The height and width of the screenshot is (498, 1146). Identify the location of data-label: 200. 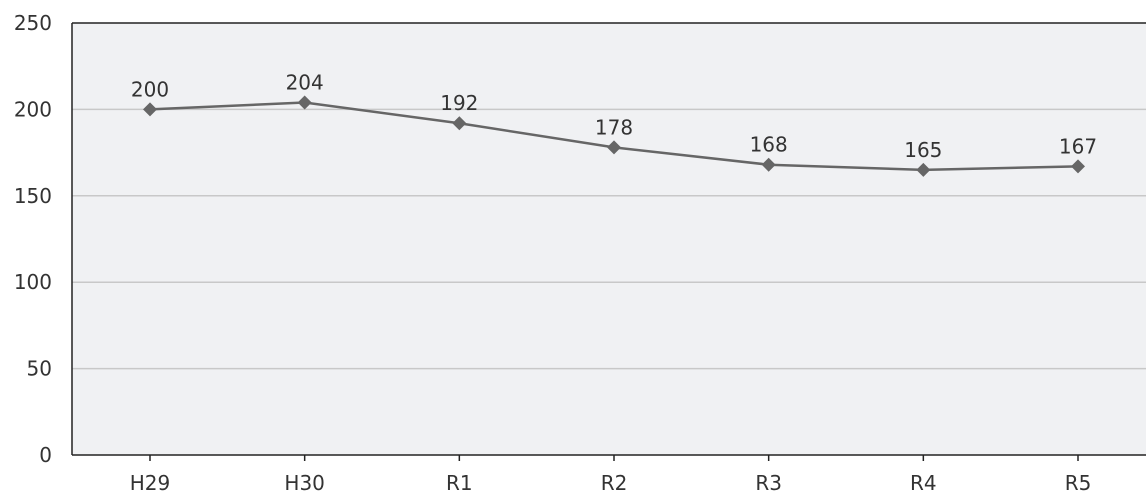
(150, 89).